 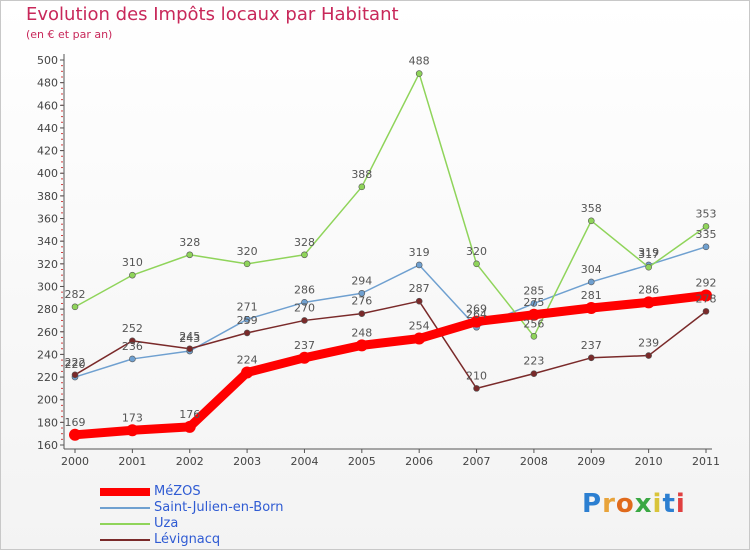 I want to click on data-label: 245, so click(x=189, y=336).